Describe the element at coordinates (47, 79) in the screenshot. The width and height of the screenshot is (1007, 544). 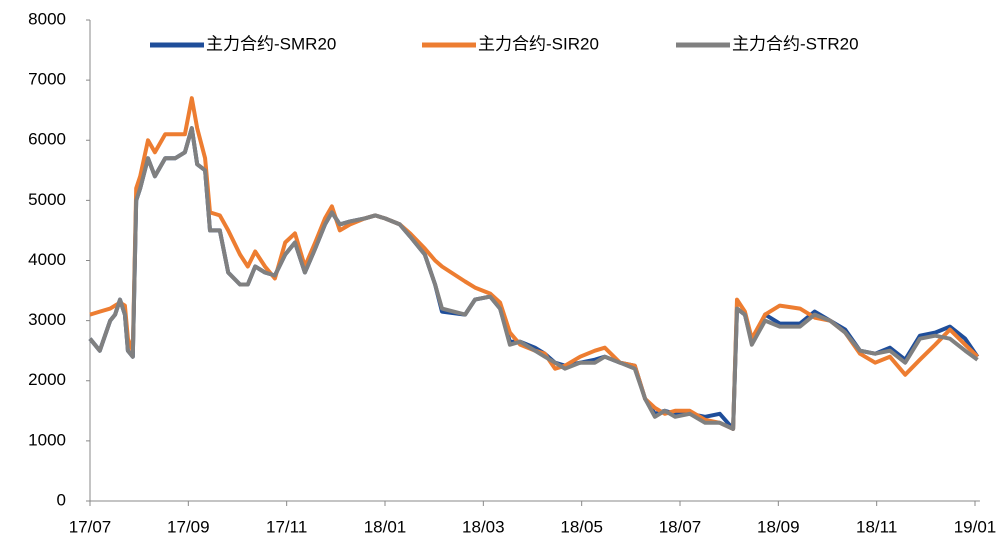
I see `y-tick-label: 7000` at that location.